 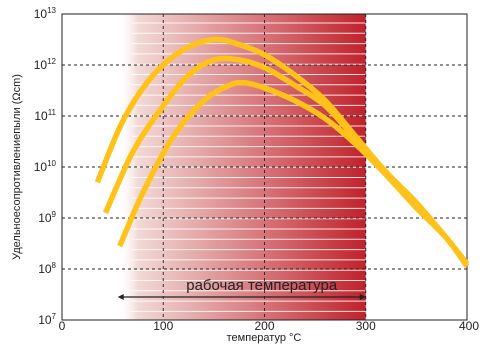 What do you see at coordinates (120, 297) in the screenshot?
I see `range-arrow-head-left` at bounding box center [120, 297].